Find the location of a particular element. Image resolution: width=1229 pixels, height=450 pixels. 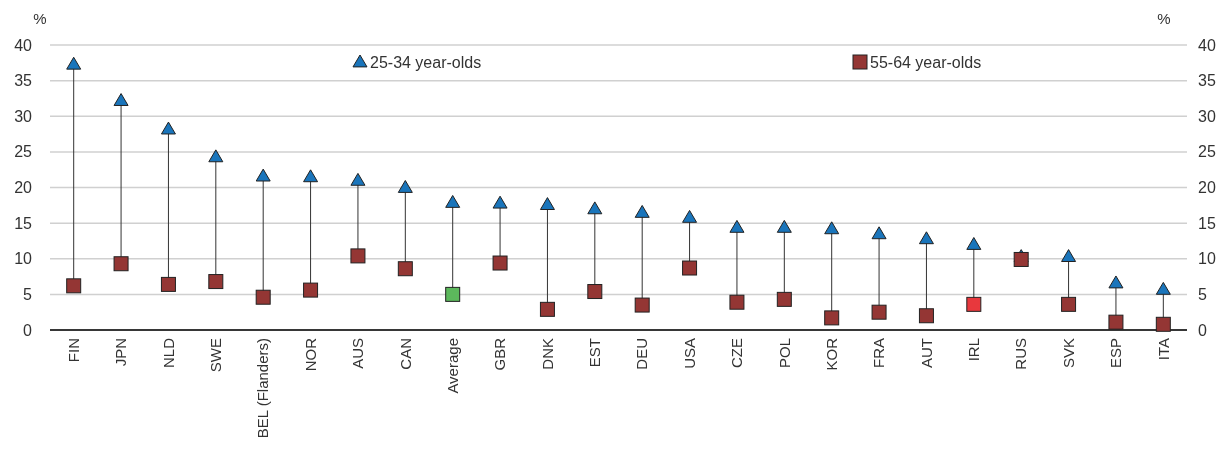

y2-tick-label: 25 is located at coordinates (1207, 152).